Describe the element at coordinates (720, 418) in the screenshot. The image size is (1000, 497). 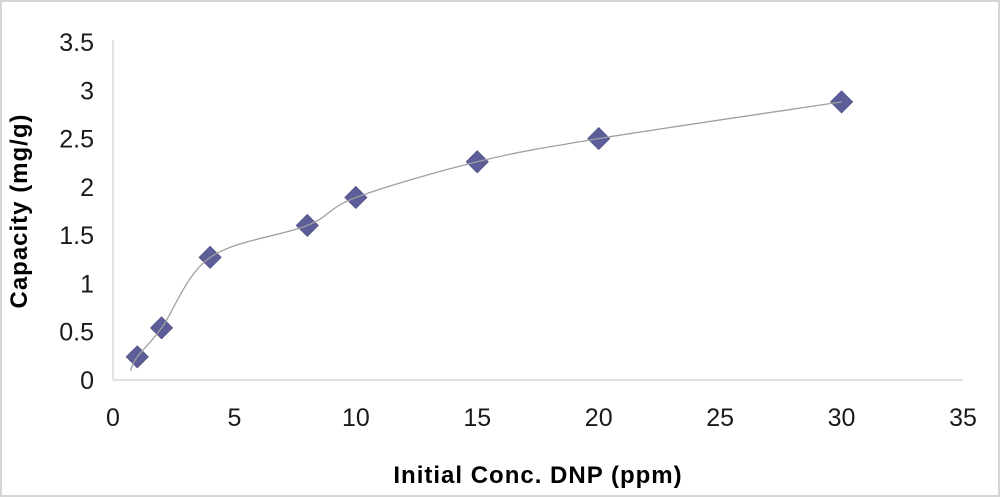
I see `x-tick-label: 25` at that location.